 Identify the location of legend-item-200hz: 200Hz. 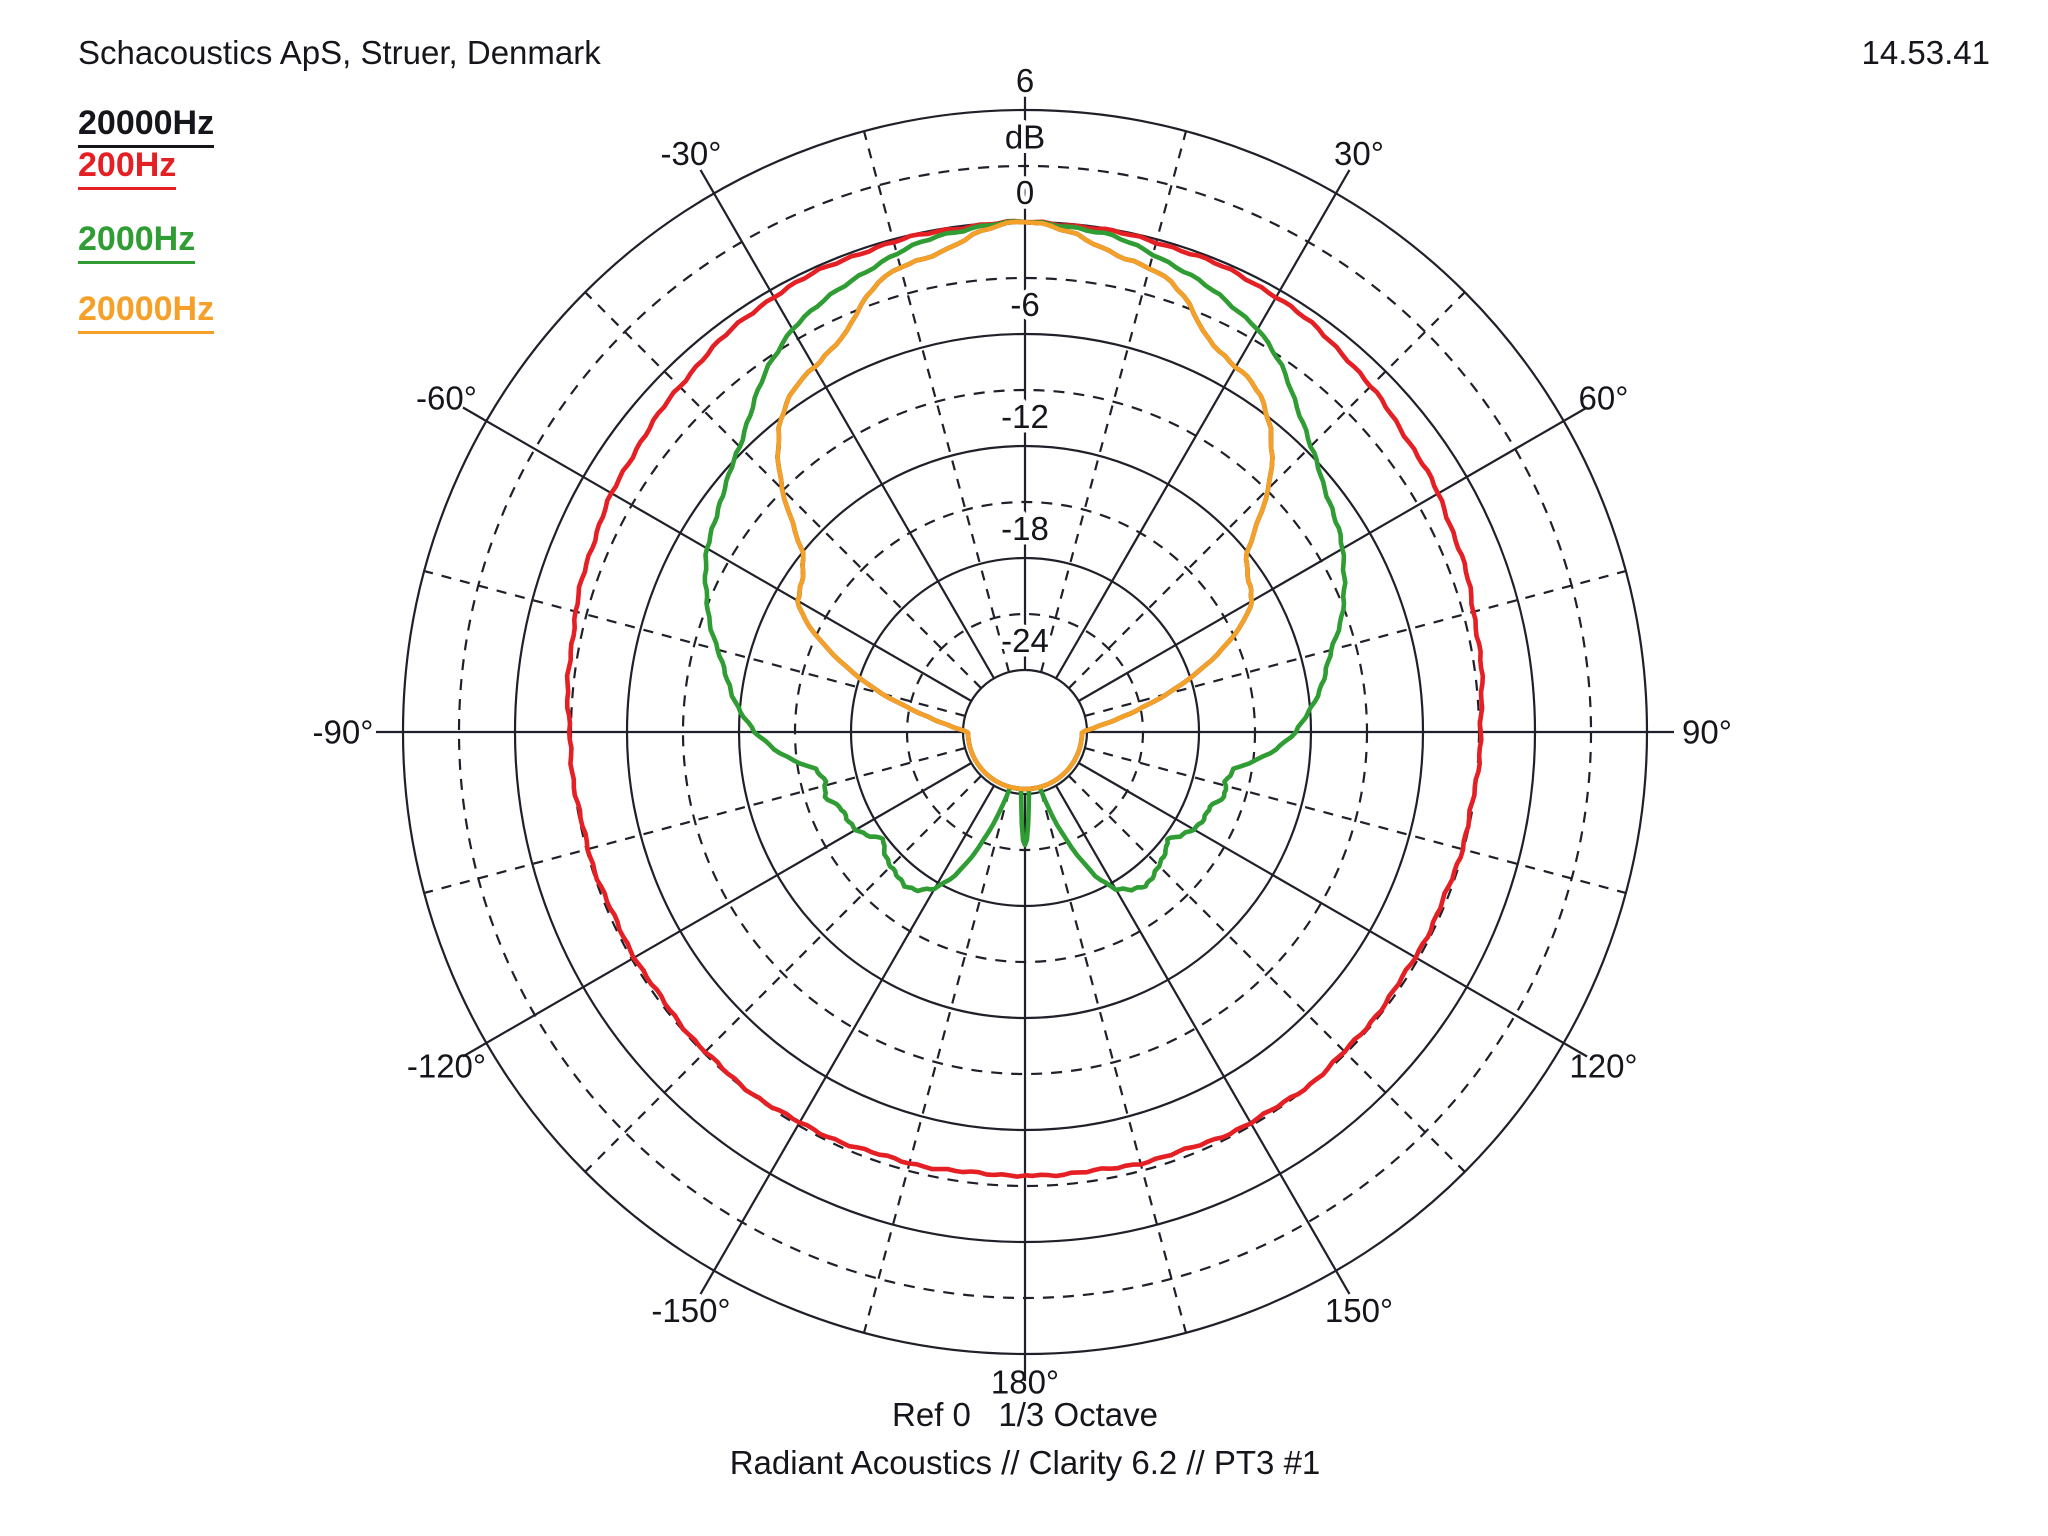
(127, 168).